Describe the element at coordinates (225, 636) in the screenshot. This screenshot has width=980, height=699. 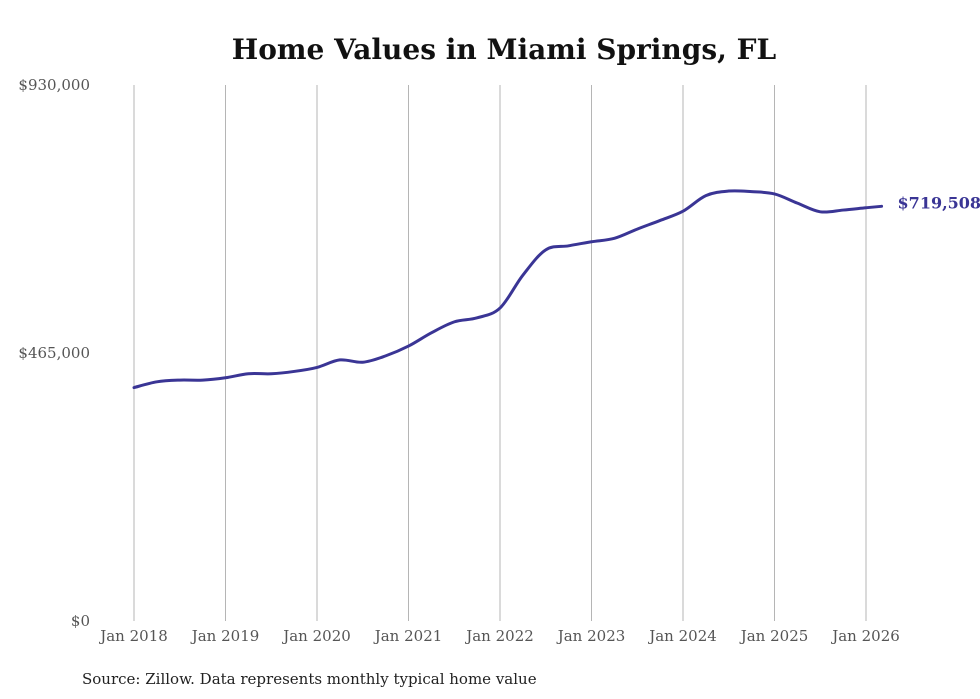
I see `x-tick-label: Jan 2019` at that location.